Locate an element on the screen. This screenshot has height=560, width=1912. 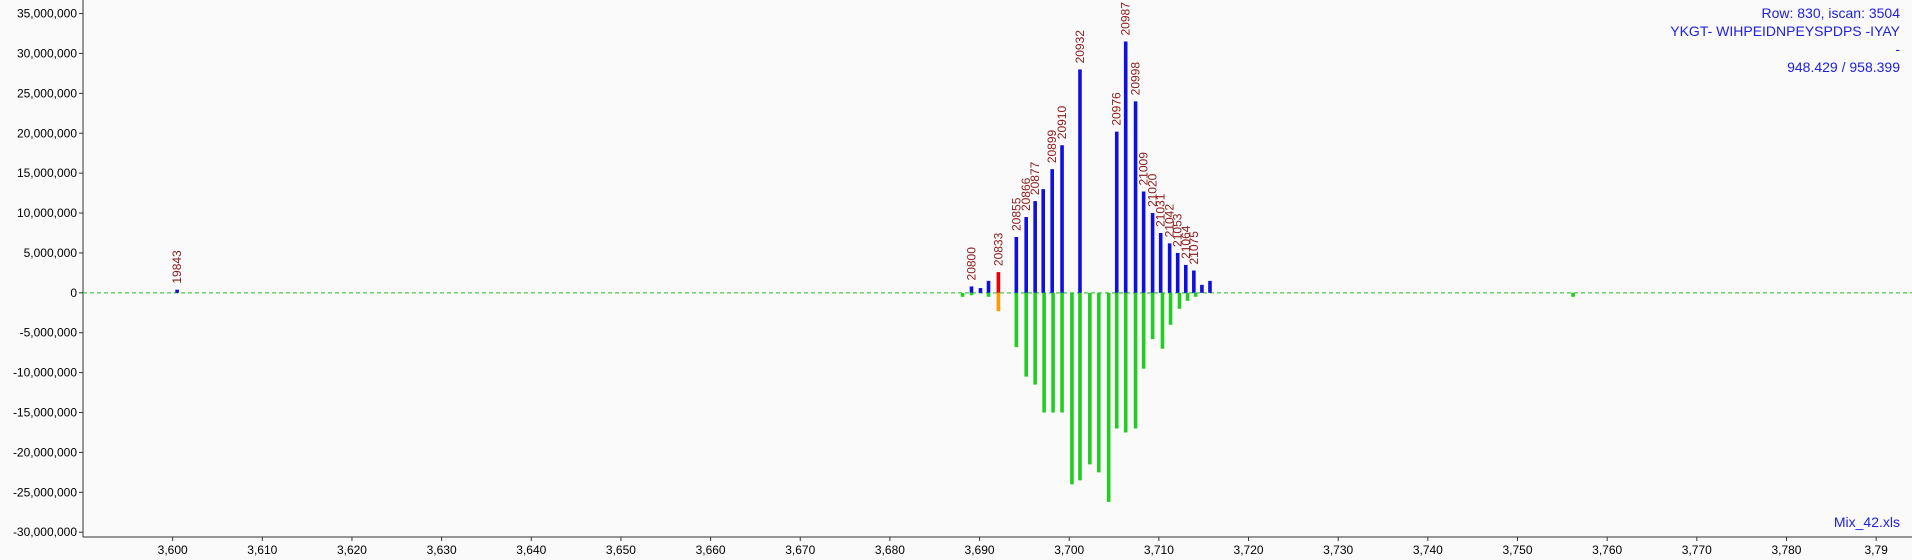
info-line: 948.429 / 958.399 is located at coordinates (1843, 67).